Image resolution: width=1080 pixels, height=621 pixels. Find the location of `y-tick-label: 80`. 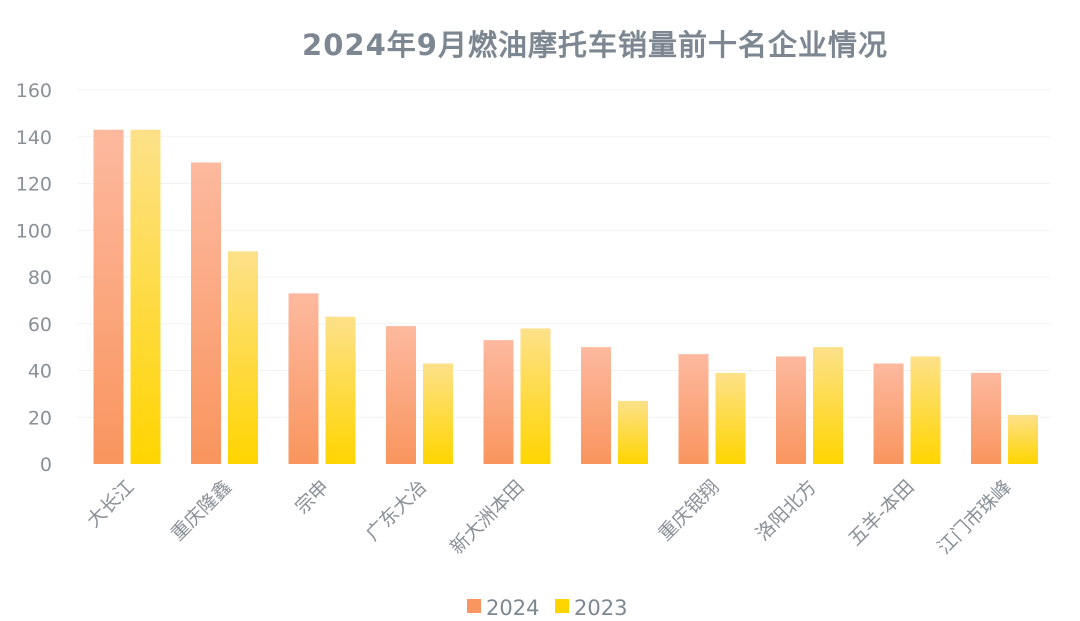

y-tick-label: 80 is located at coordinates (40, 278).